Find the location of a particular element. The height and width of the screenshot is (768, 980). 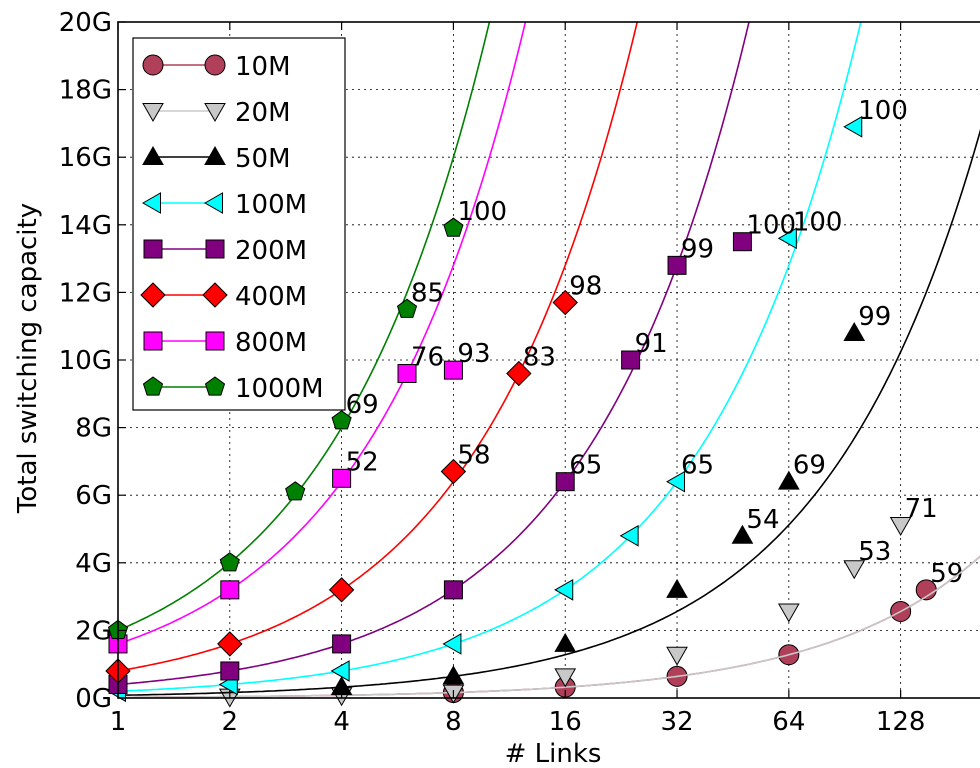

x-tick-label: 8 is located at coordinates (453, 722).